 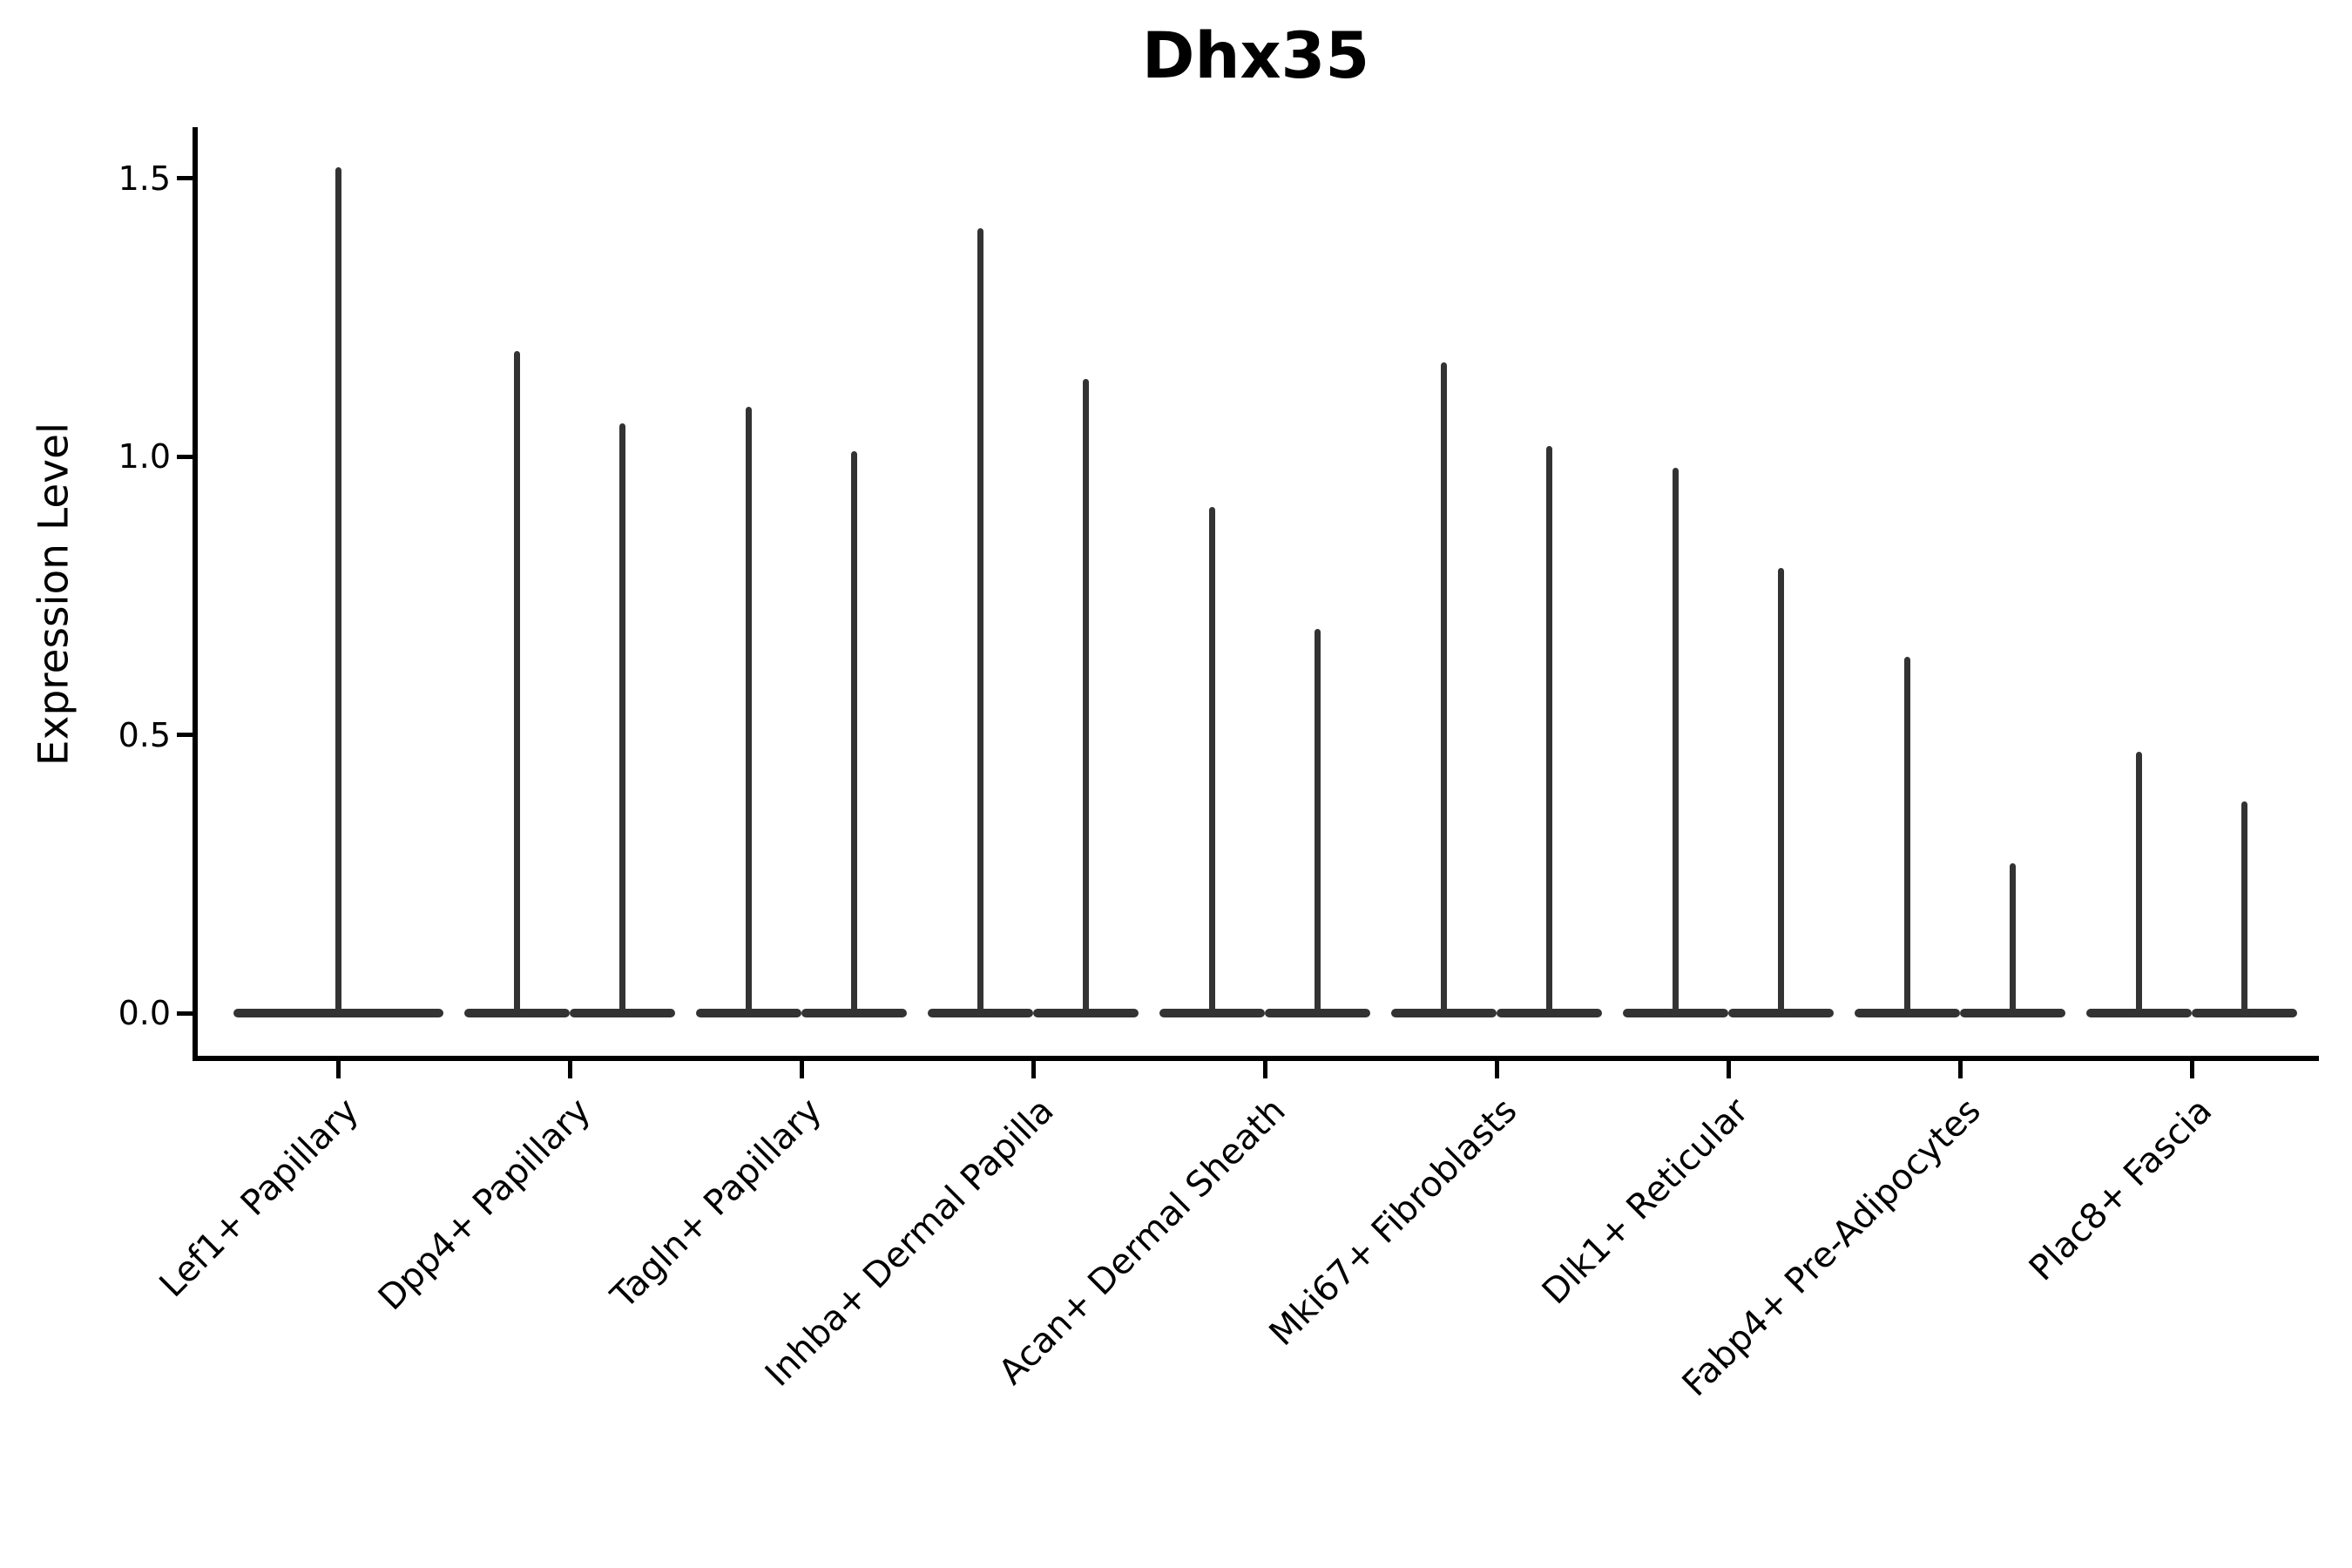 I want to click on x-tick-label: Dpp4+ Papillary, so click(x=484, y=1205).